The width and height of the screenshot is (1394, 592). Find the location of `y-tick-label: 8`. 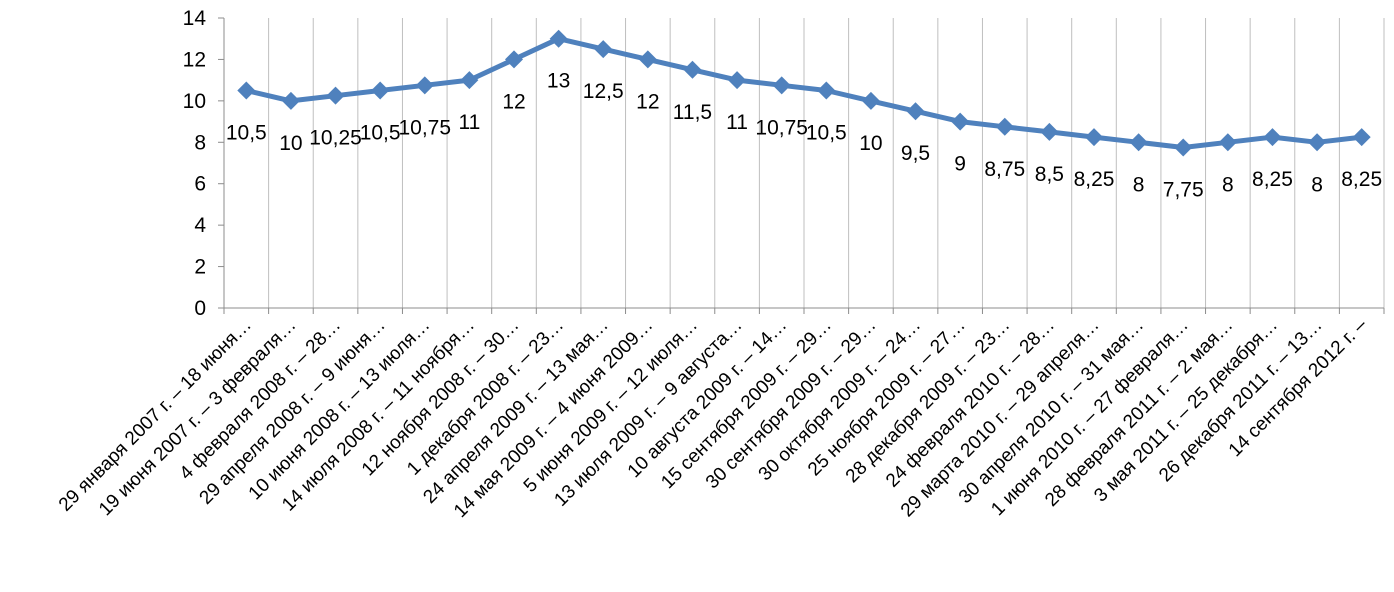

y-tick-label: 8 is located at coordinates (200, 142).